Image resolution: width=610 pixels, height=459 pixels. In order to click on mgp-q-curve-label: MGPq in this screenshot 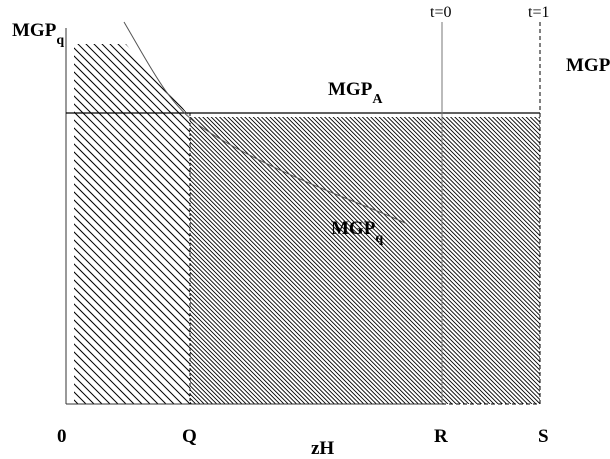, I will do `click(357, 232)`.